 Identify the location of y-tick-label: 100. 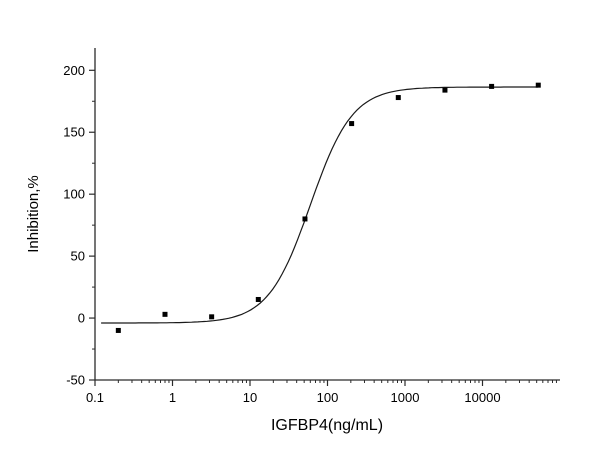
(74, 194).